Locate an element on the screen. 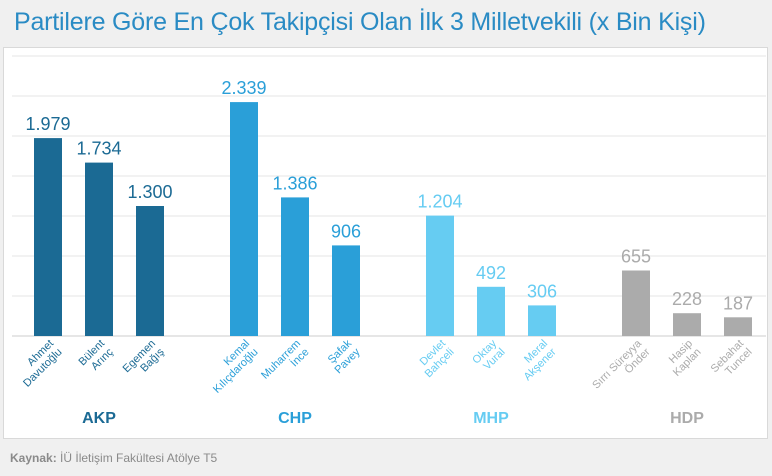  source-note: Kaynak: İÜ İletişim Fakültesi Atölye T5 is located at coordinates (113, 458).